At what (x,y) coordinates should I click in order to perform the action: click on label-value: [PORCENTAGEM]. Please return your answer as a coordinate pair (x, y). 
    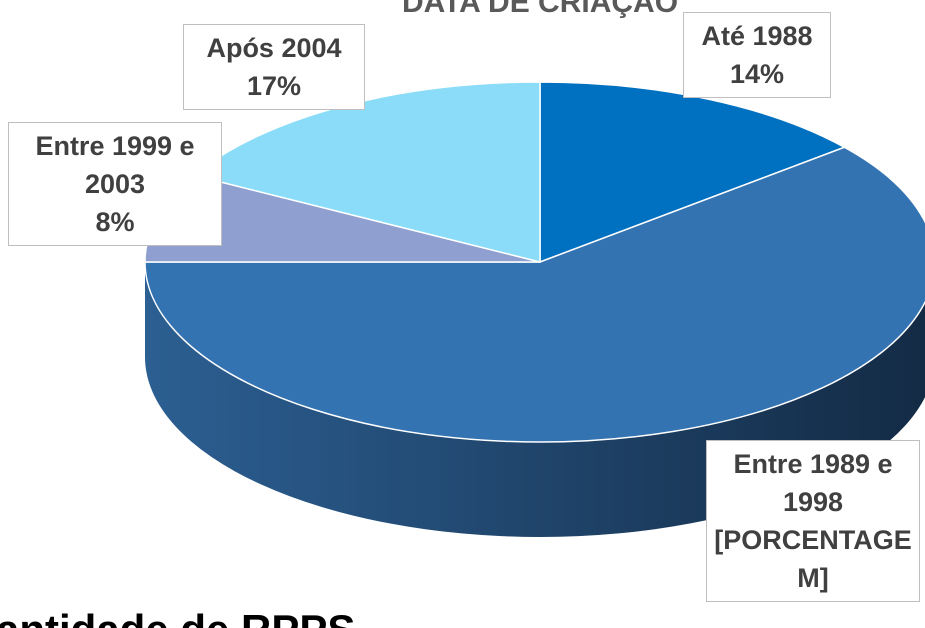
    Looking at the image, I should click on (813, 559).